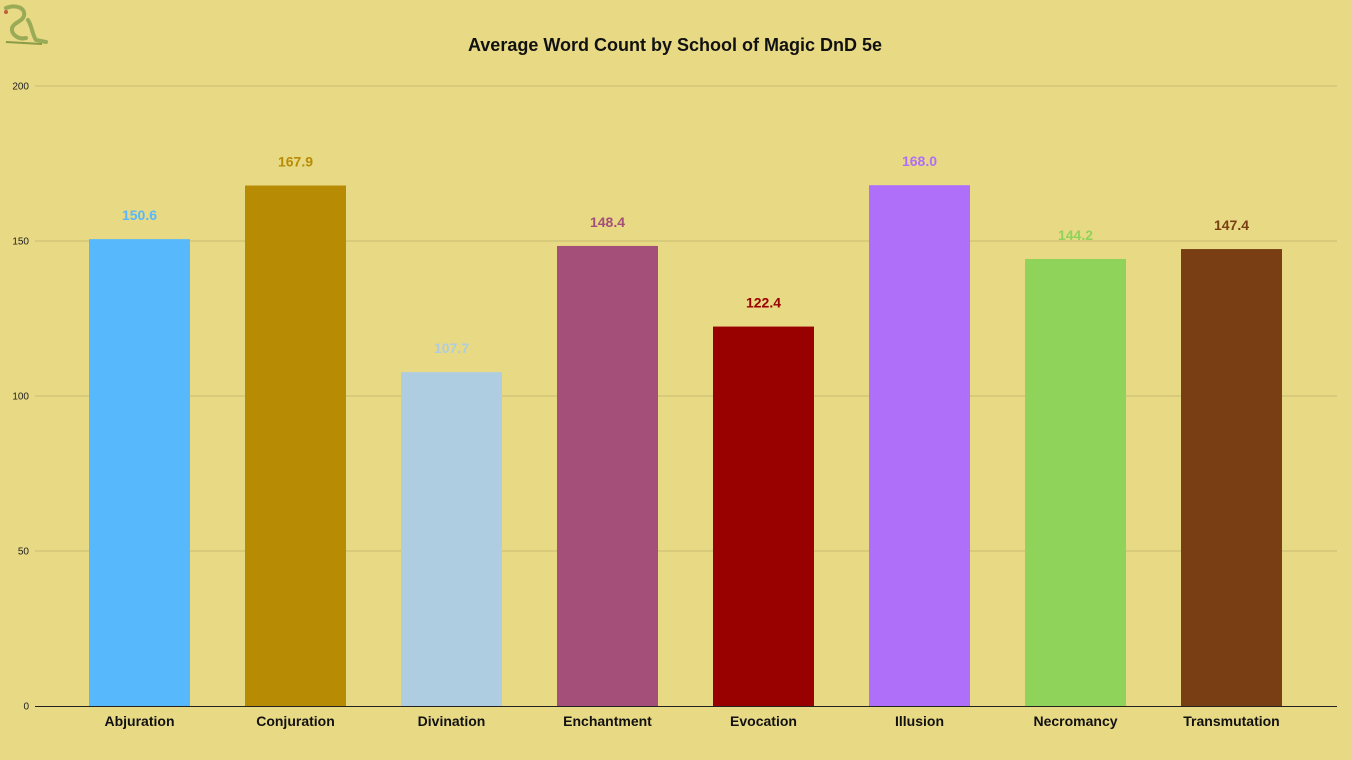  I want to click on x-tick-label: Transmutation, so click(1231, 721).